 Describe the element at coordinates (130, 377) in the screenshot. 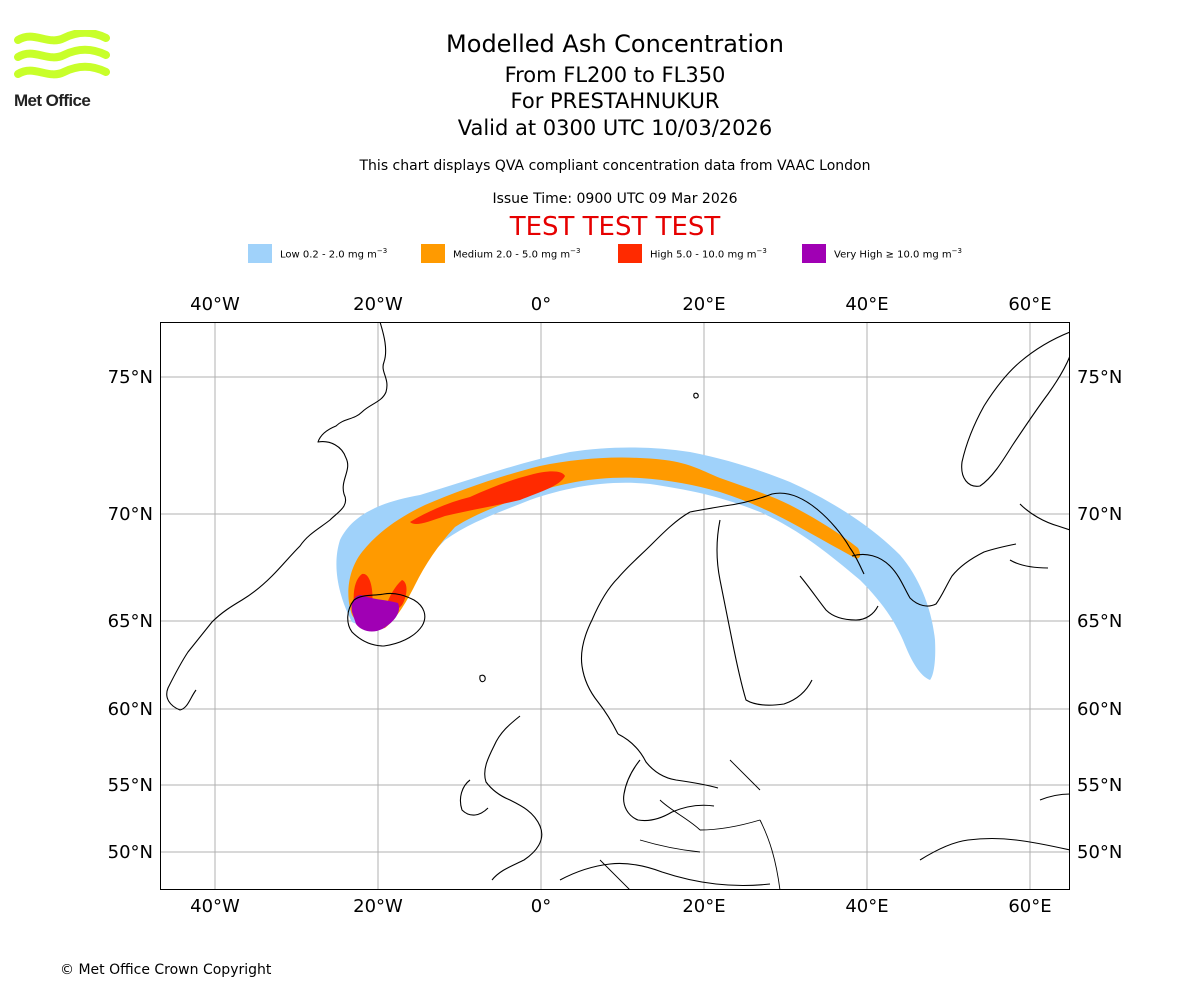

I see `lat-label-left-75n: 75°N` at that location.